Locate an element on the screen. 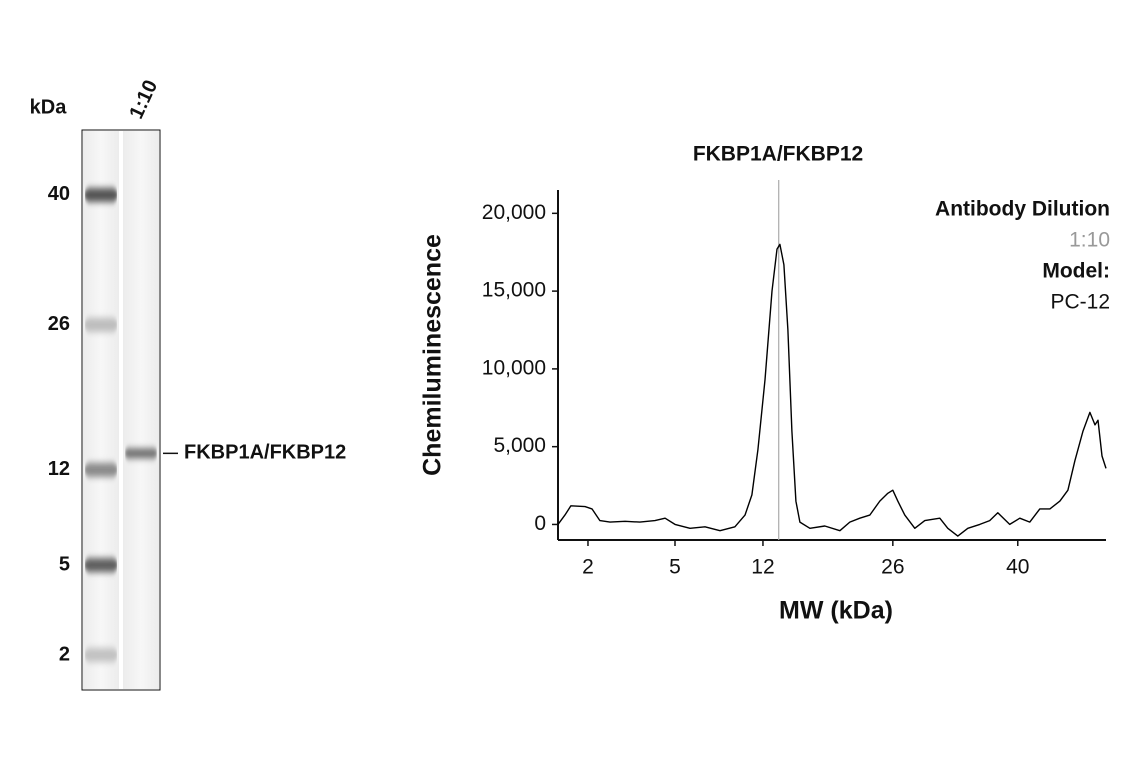 This screenshot has height=768, width=1141. chart-title: FKBP1A/FKBP12 is located at coordinates (778, 154).